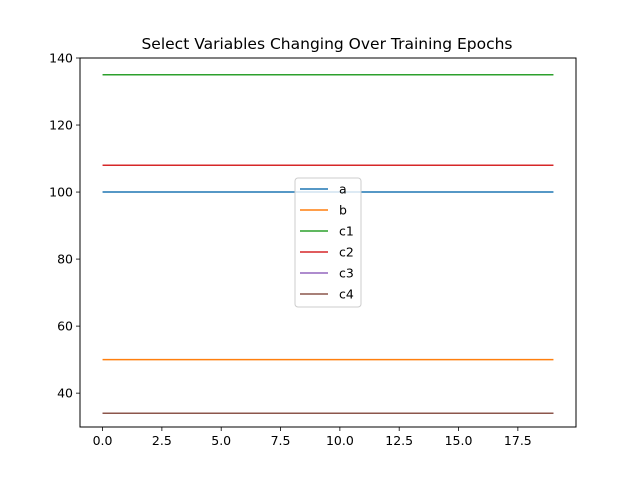 This screenshot has height=480, width=640. What do you see at coordinates (399, 440) in the screenshot?
I see `x-tick-label: 12.5` at bounding box center [399, 440].